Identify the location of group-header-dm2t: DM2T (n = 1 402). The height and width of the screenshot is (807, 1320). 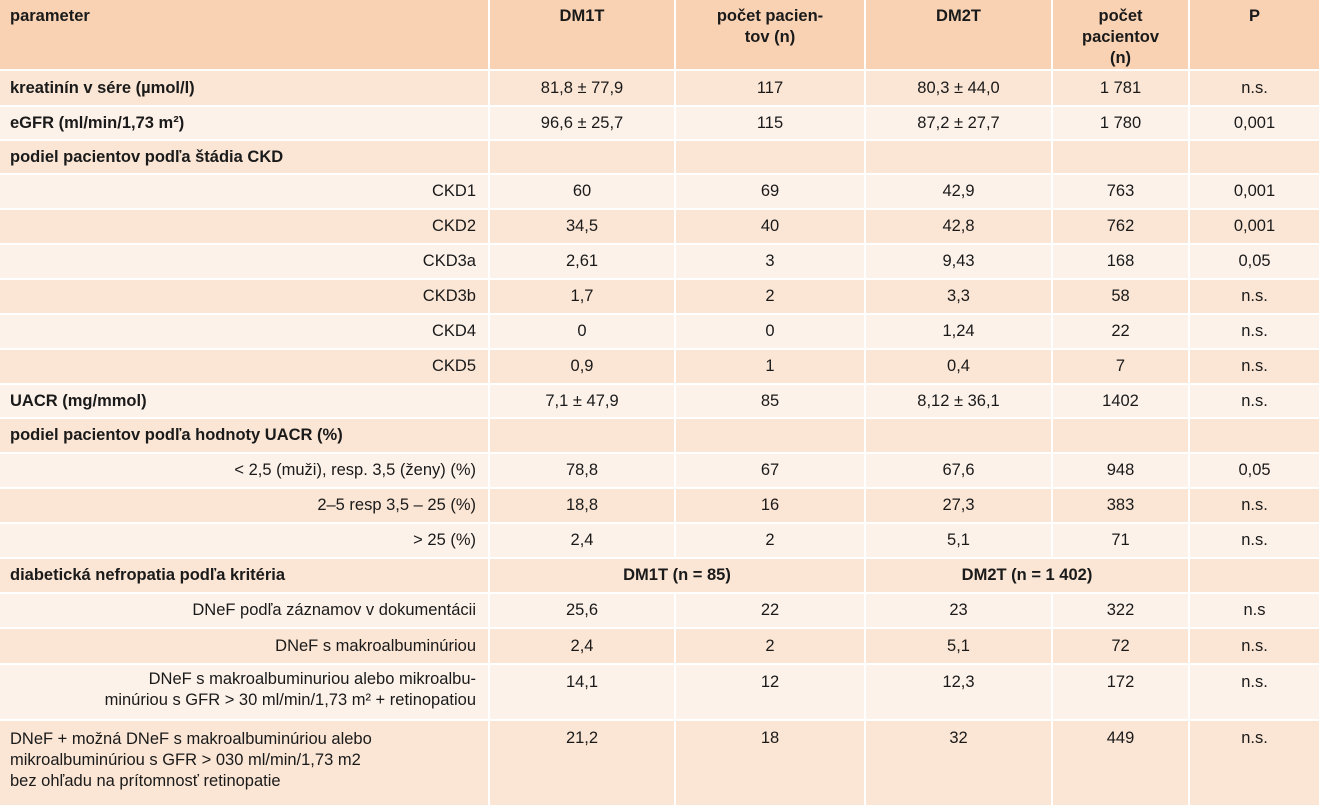
(1027, 576).